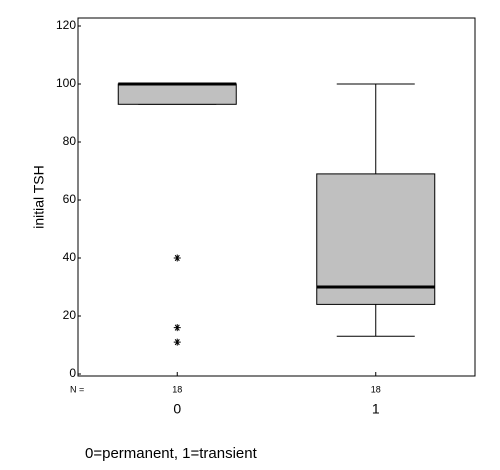 The image size is (500, 470). I want to click on y-tick-label: 0, so click(72, 373).